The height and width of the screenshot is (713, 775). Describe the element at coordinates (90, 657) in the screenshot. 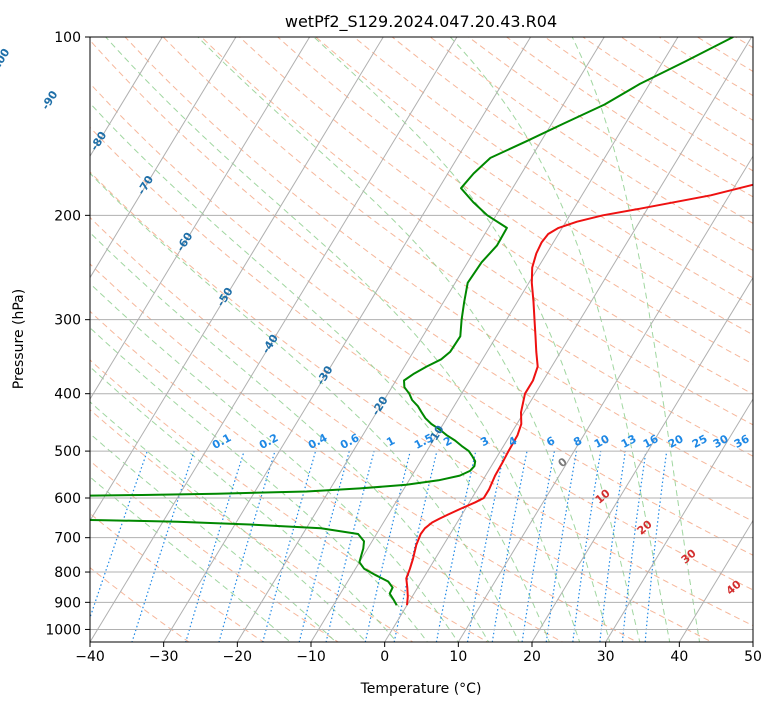

I see `x-tick-label: −40` at that location.